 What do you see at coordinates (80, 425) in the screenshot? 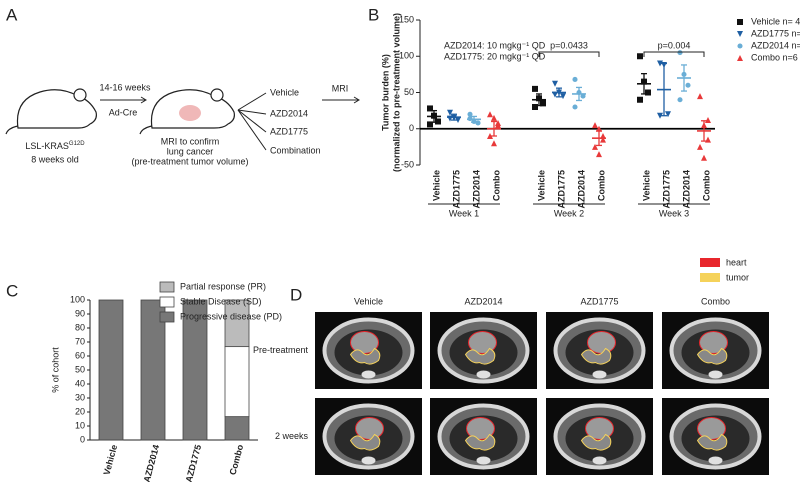
I see `y-tick-label: 10` at bounding box center [80, 425].